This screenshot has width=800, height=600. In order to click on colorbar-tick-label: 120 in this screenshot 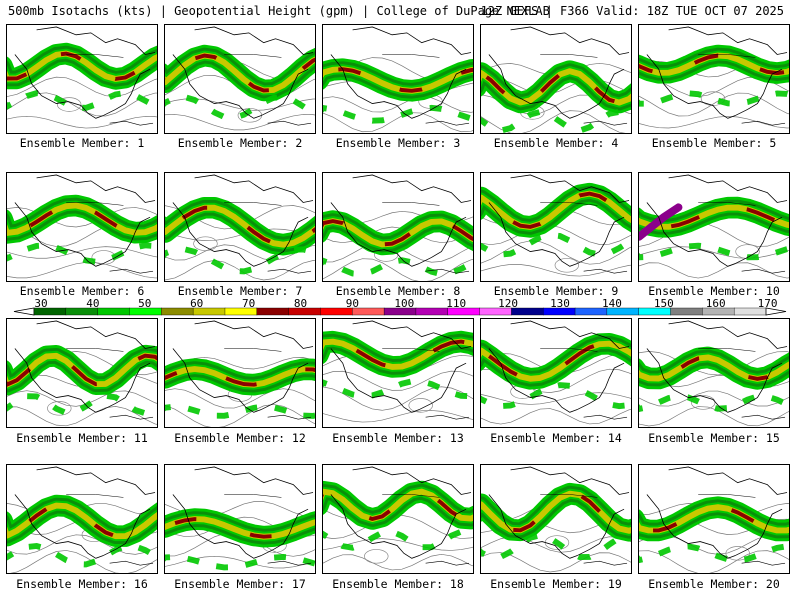, I will do `click(508, 303)`.